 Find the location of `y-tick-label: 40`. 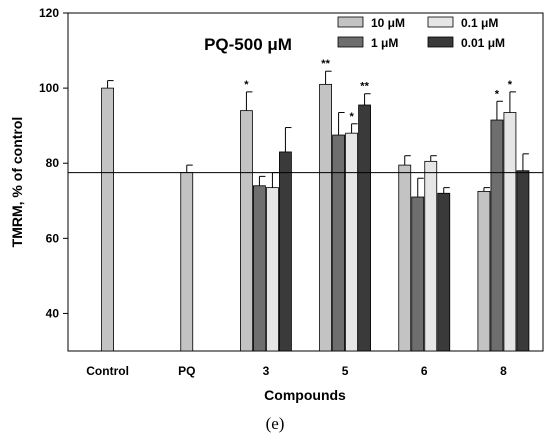

y-tick-label: 40 is located at coordinates (53, 313).